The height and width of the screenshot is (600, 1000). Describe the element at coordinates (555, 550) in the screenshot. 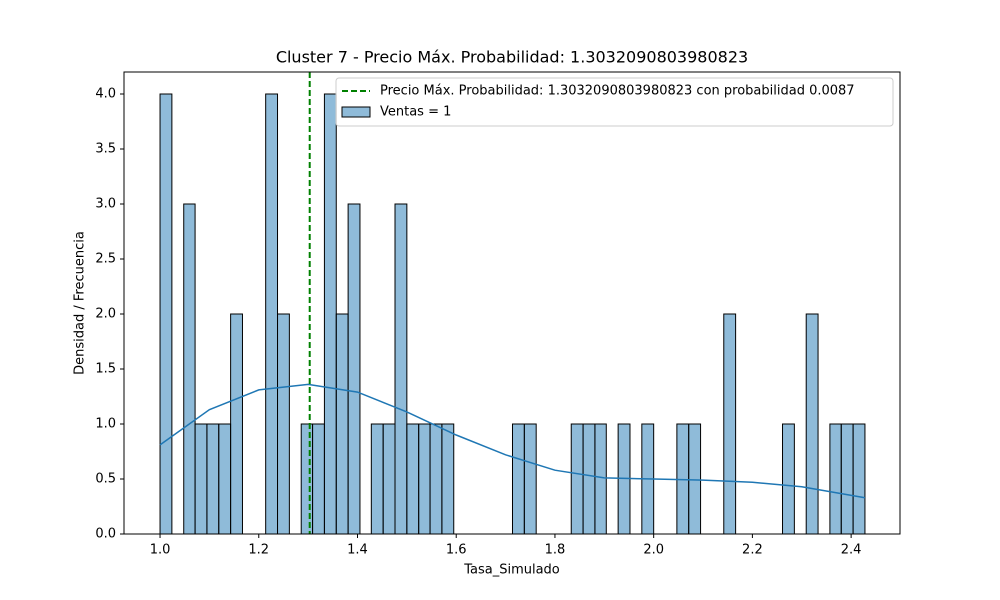

I see `x-tick-label: 1.8` at that location.